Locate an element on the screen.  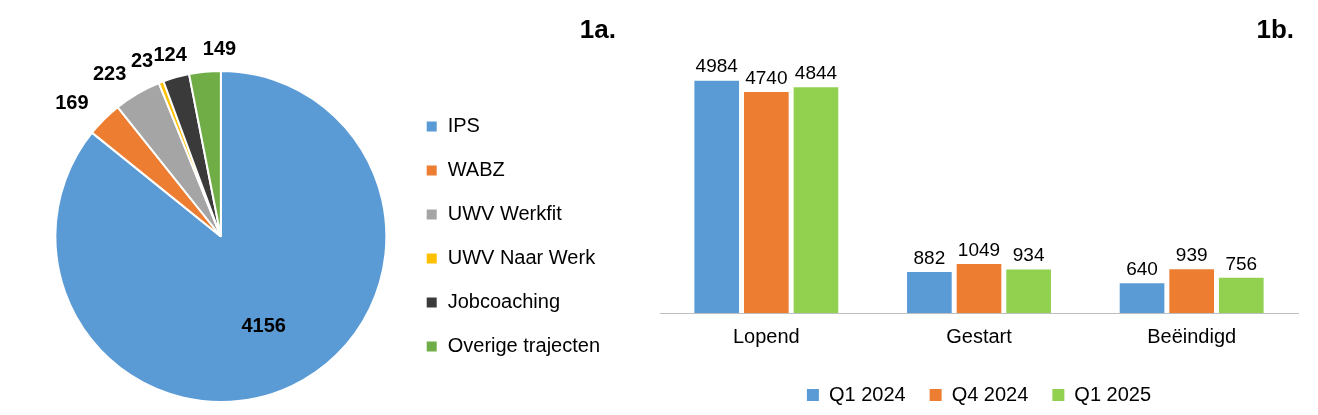
chart-title: 1a. is located at coordinates (597, 29).